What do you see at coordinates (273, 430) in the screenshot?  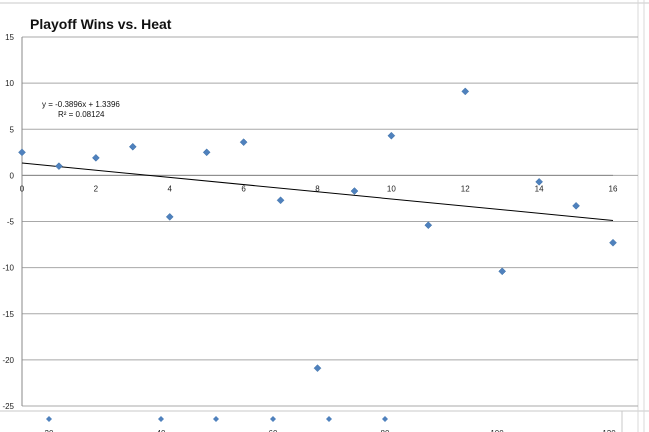 I see `background-x-tick-label: 60` at bounding box center [273, 430].